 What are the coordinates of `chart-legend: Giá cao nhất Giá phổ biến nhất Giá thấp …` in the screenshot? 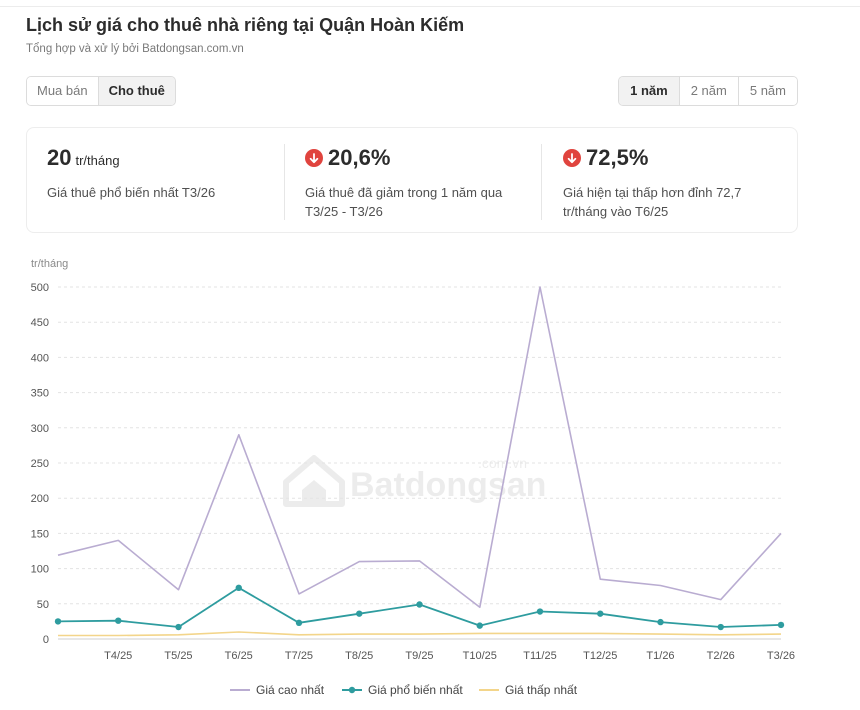 It's located at (430, 691).